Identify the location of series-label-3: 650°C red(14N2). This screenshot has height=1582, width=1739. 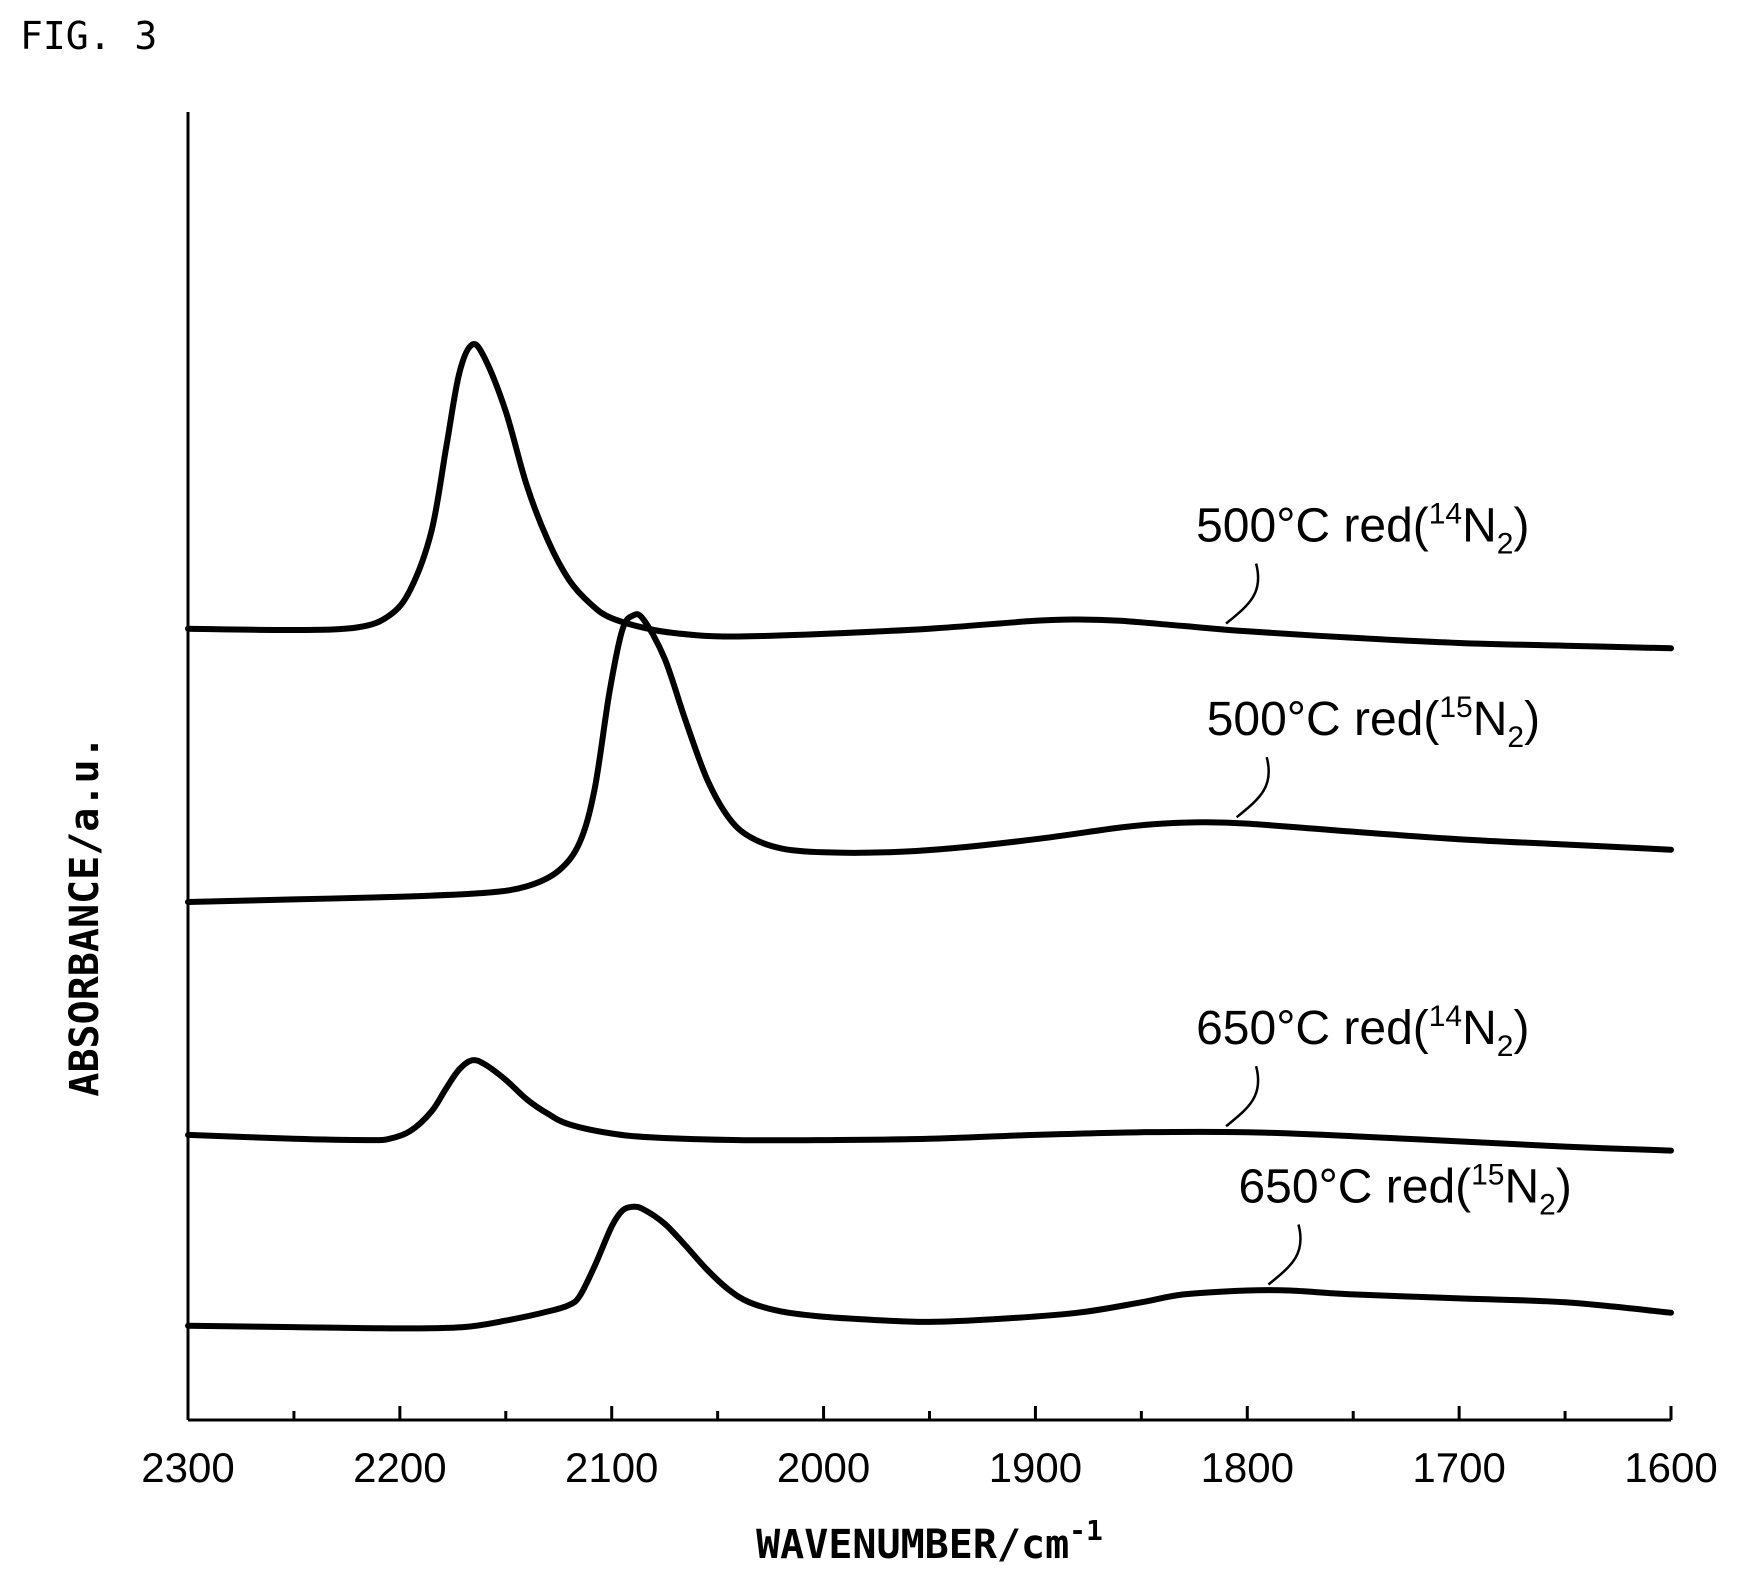
(1362, 1031).